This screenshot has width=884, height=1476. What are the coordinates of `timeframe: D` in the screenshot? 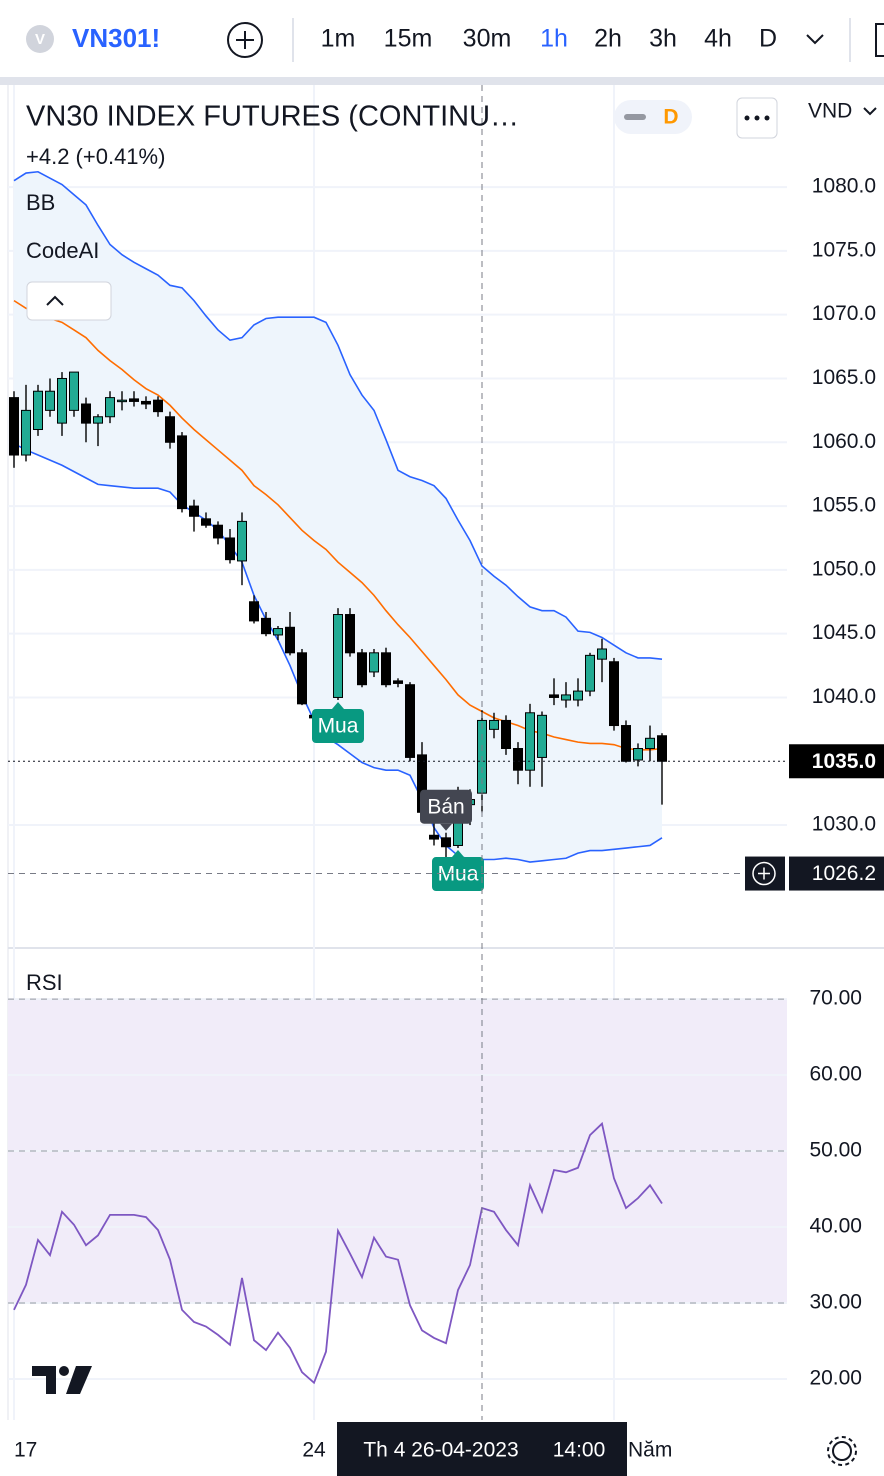 It's located at (768, 39).